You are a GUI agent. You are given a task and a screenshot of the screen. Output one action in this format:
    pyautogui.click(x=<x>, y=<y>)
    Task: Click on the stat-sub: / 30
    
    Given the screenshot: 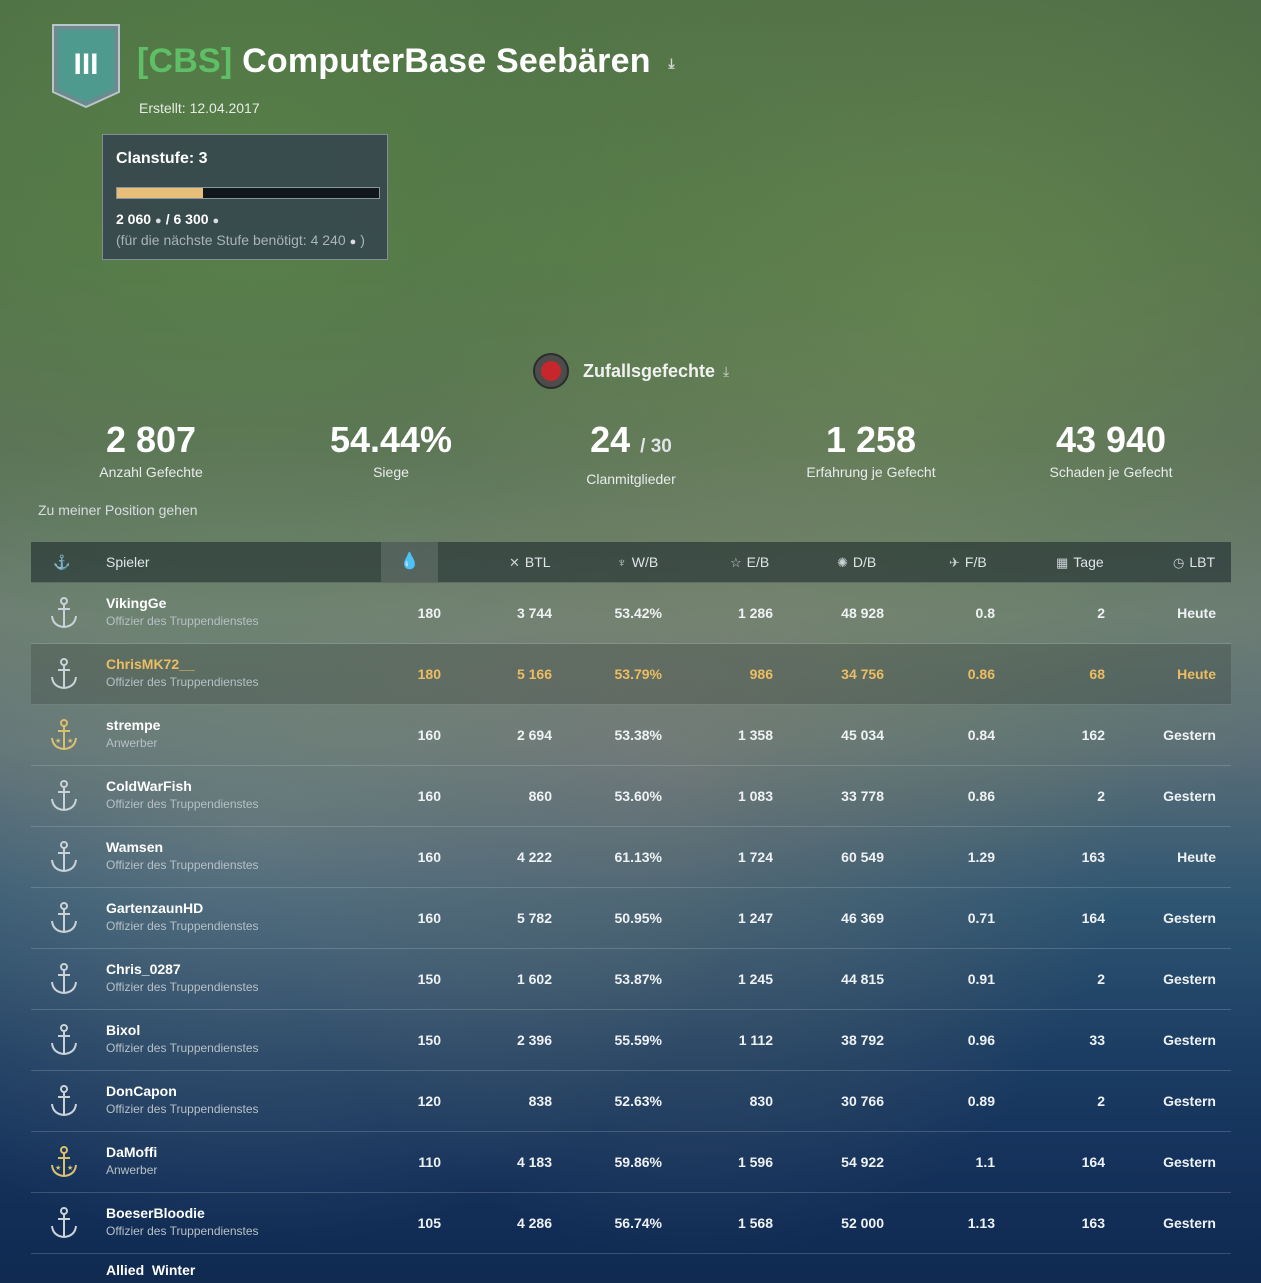 What is the action you would take?
    pyautogui.click(x=656, y=446)
    